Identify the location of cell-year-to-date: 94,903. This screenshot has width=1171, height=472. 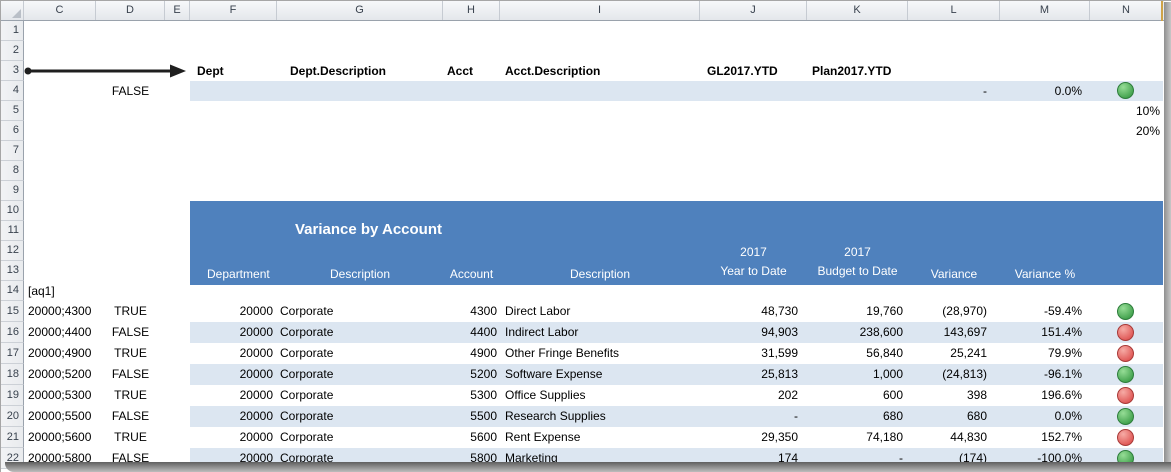
(779, 332).